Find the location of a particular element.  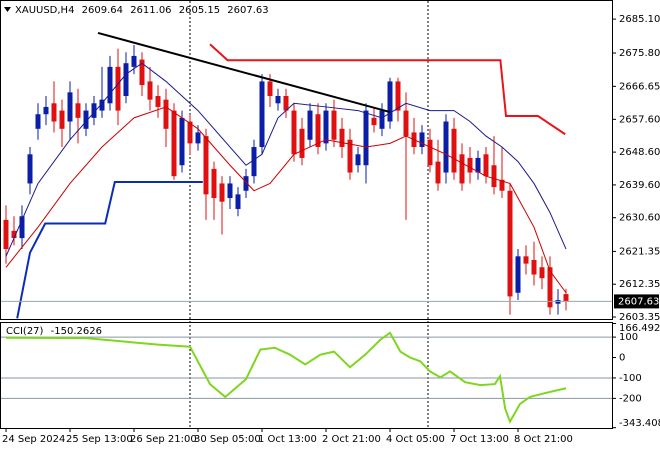

cci-header: CCI(27) -150.2626 is located at coordinates (54, 331).